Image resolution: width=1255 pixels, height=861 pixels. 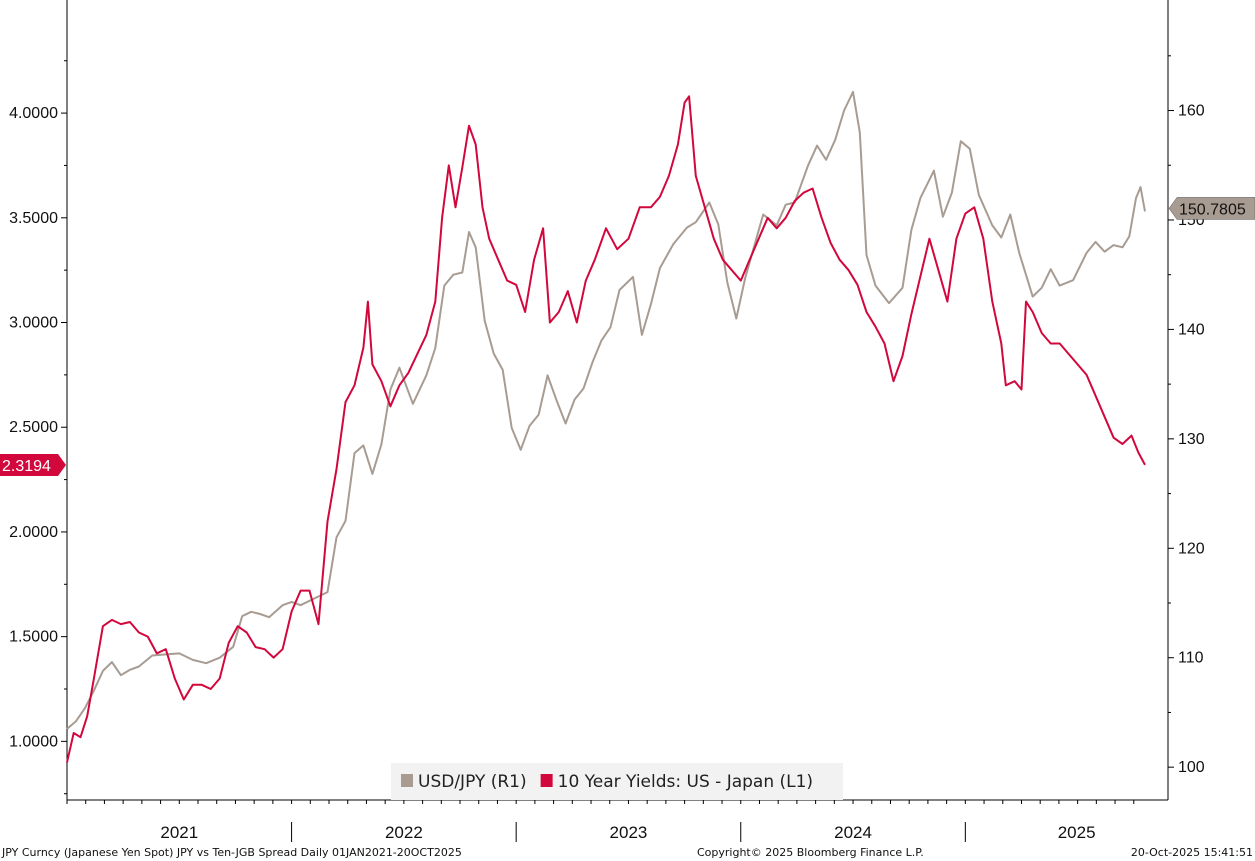 What do you see at coordinates (33, 637) in the screenshot?
I see `left-tick-label: 1.5000` at bounding box center [33, 637].